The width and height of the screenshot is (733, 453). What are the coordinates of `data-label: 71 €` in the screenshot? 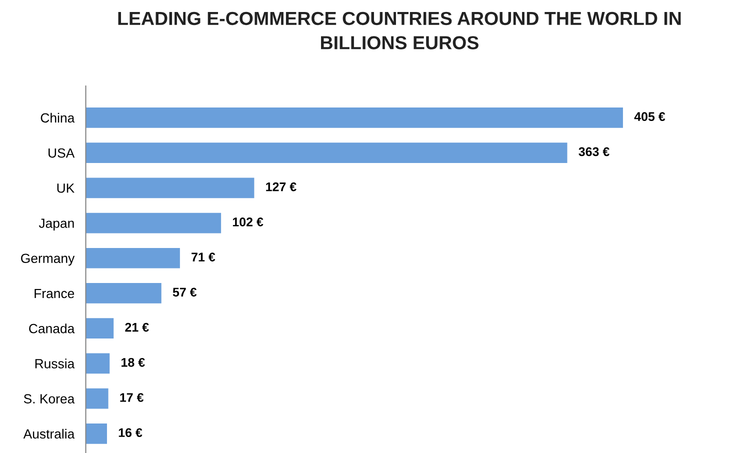 It's located at (204, 257).